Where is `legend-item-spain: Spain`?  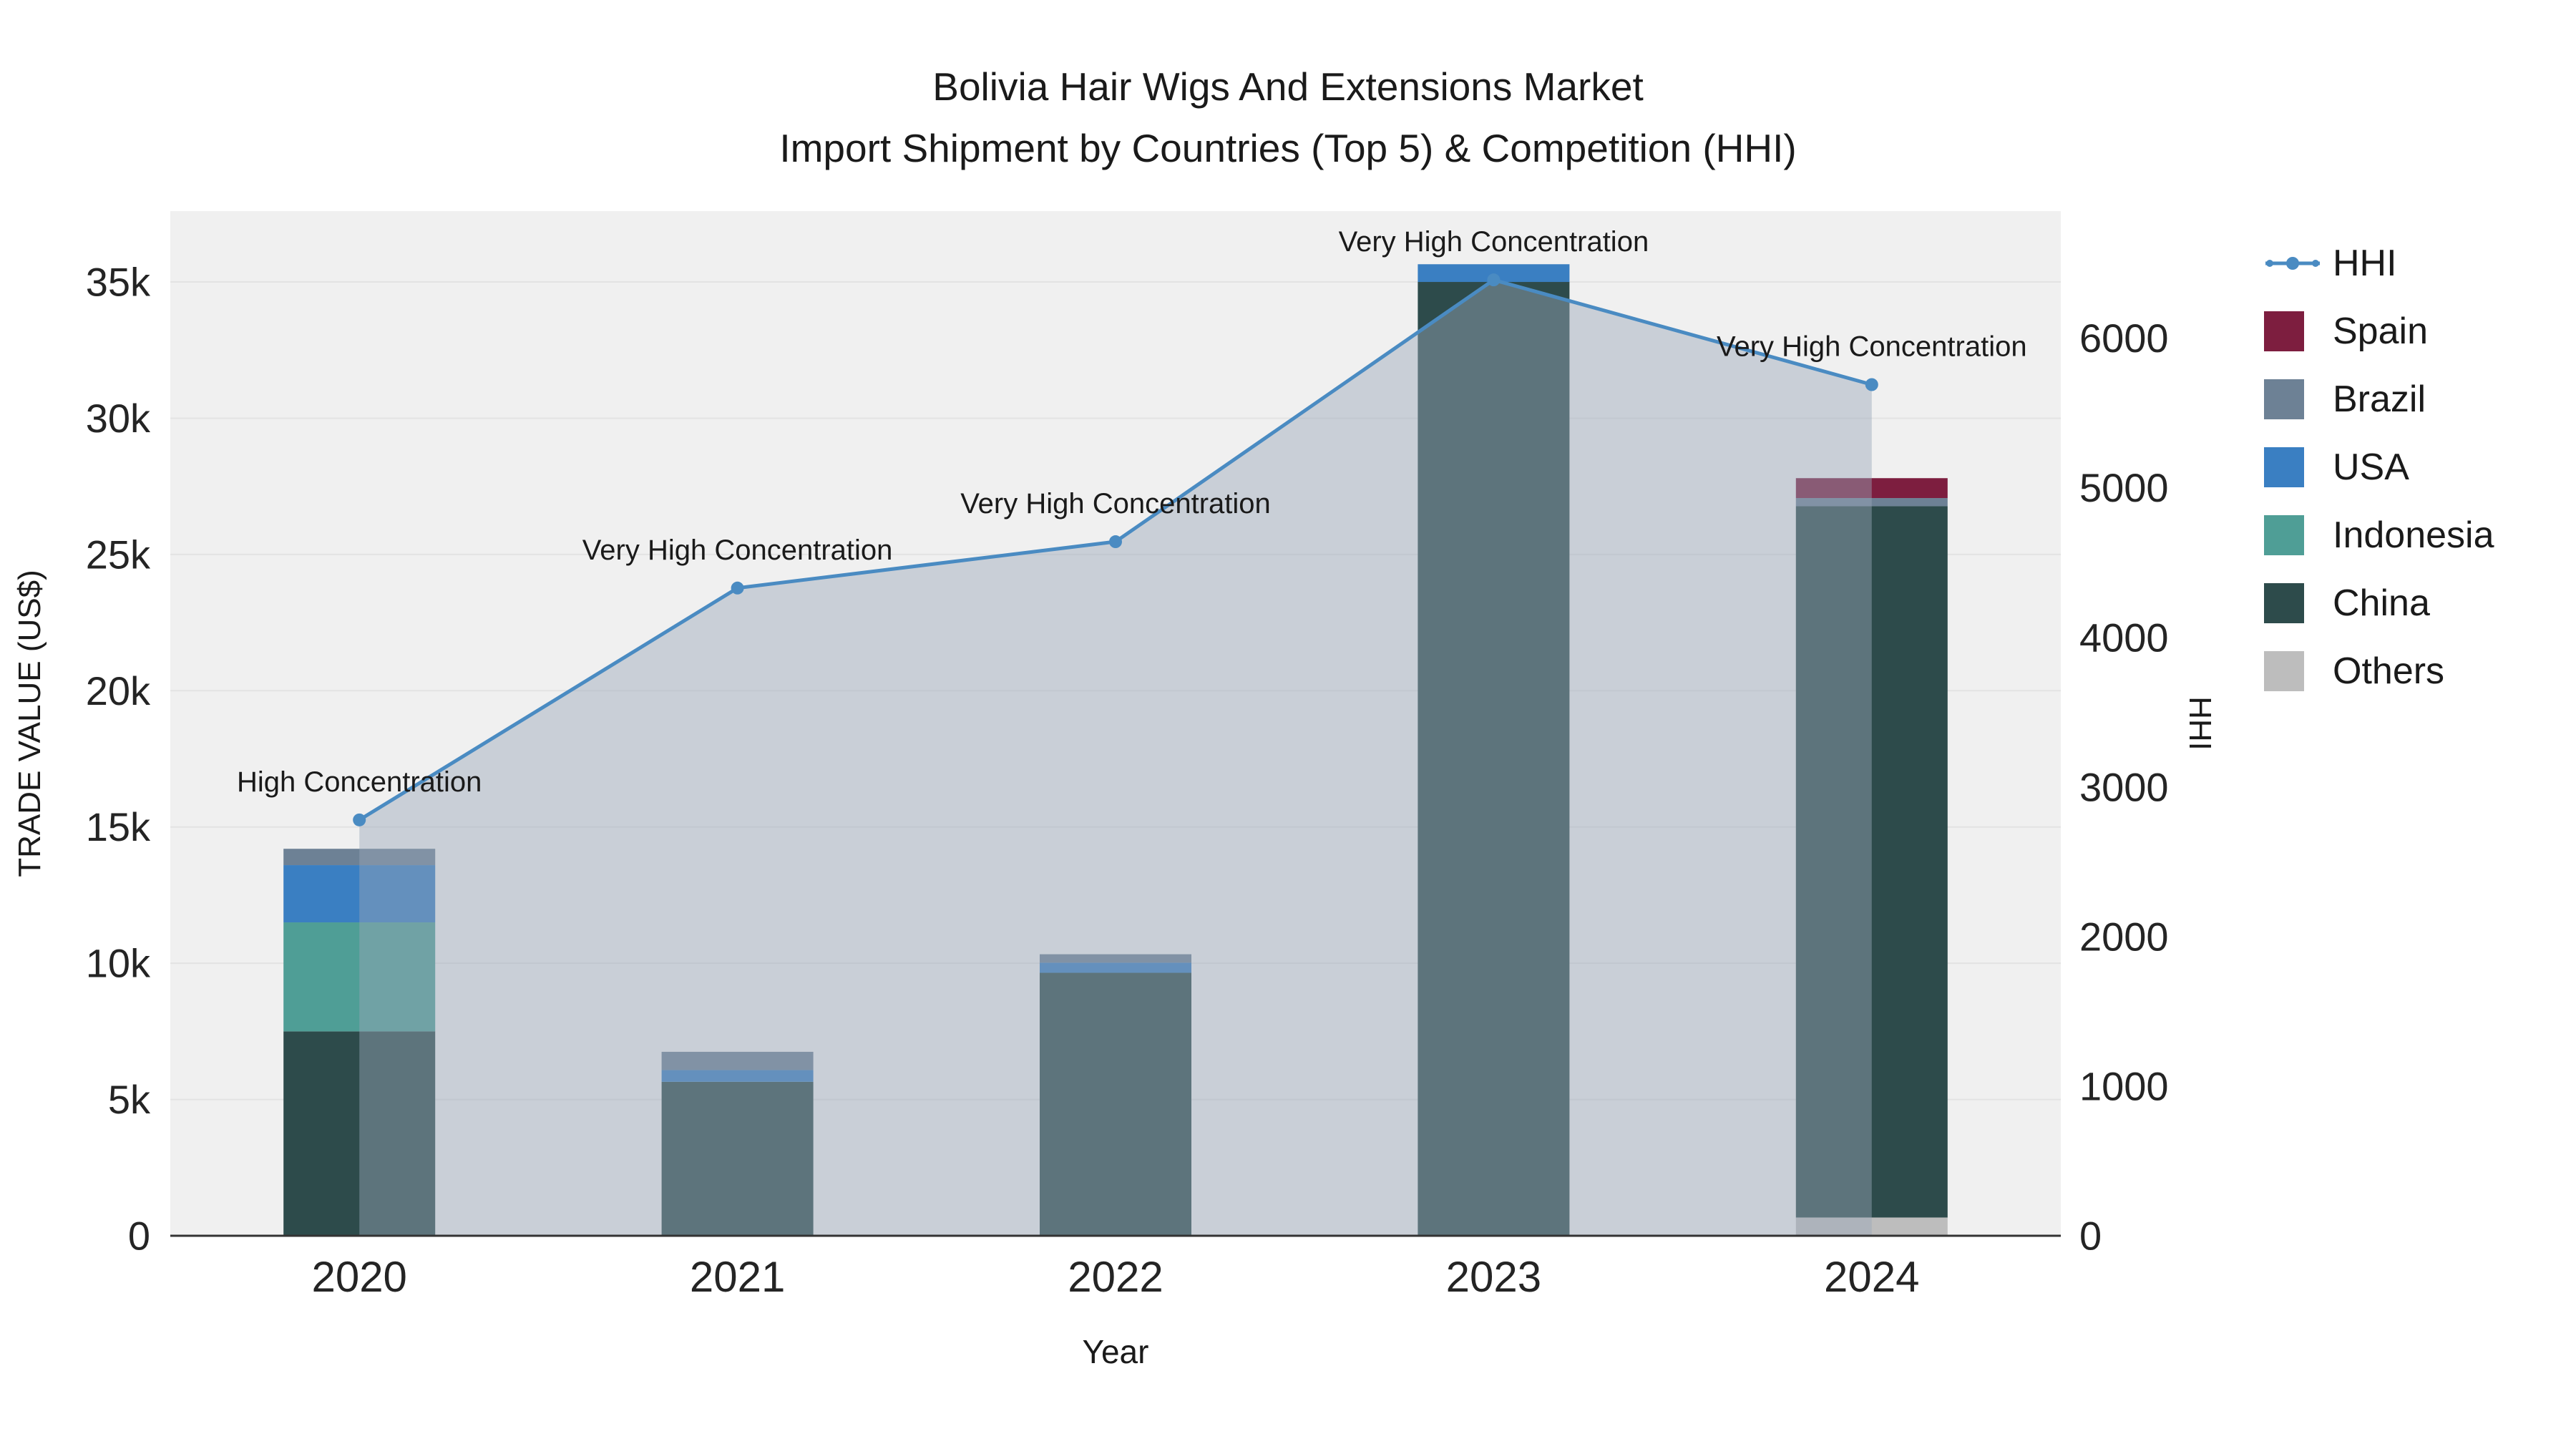
legend-item-spain: Spain is located at coordinates (2379, 331).